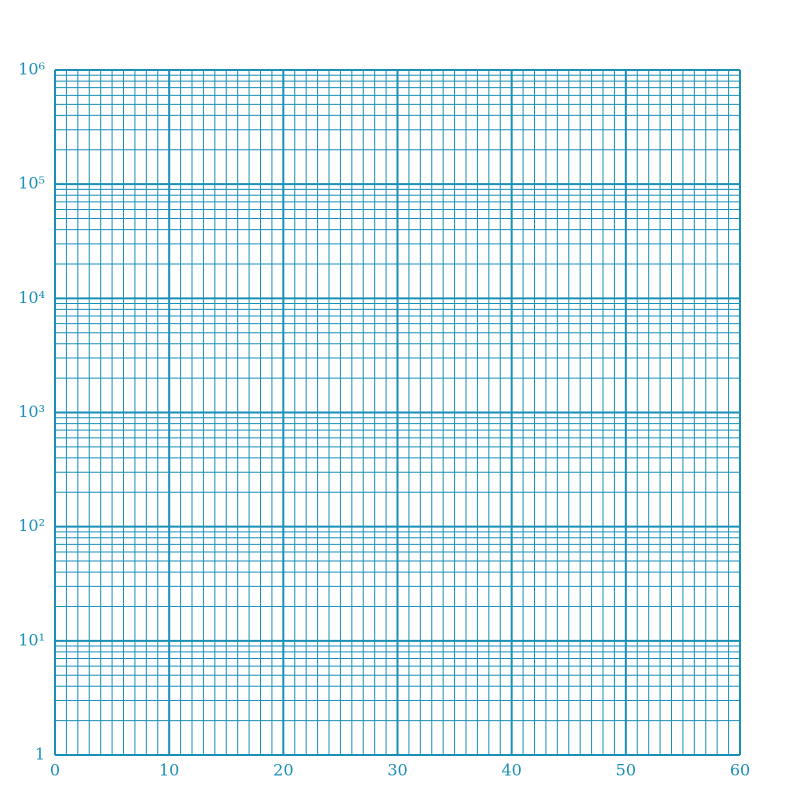 The height and width of the screenshot is (800, 800). Describe the element at coordinates (31, 297) in the screenshot. I see `y-tick-label: 10⁴` at that location.